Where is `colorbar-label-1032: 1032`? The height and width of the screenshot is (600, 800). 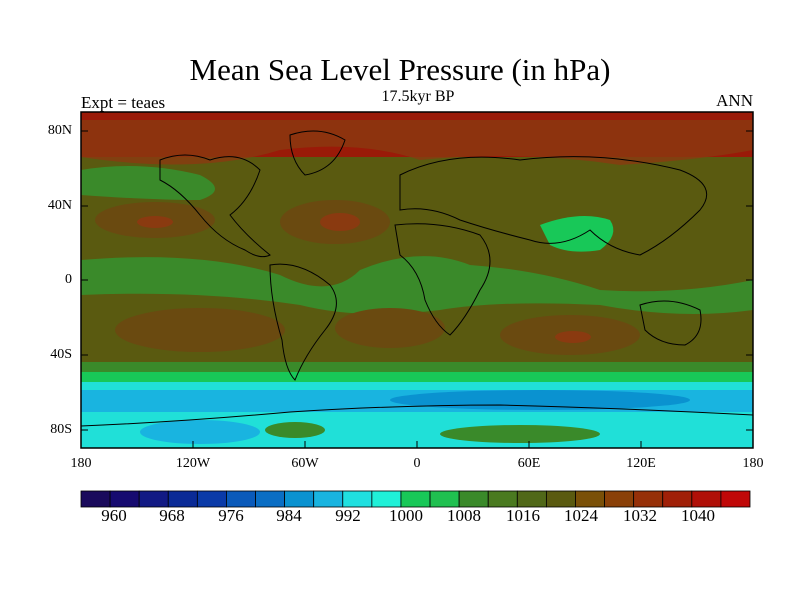 colorbar-label-1032: 1032 is located at coordinates (640, 515).